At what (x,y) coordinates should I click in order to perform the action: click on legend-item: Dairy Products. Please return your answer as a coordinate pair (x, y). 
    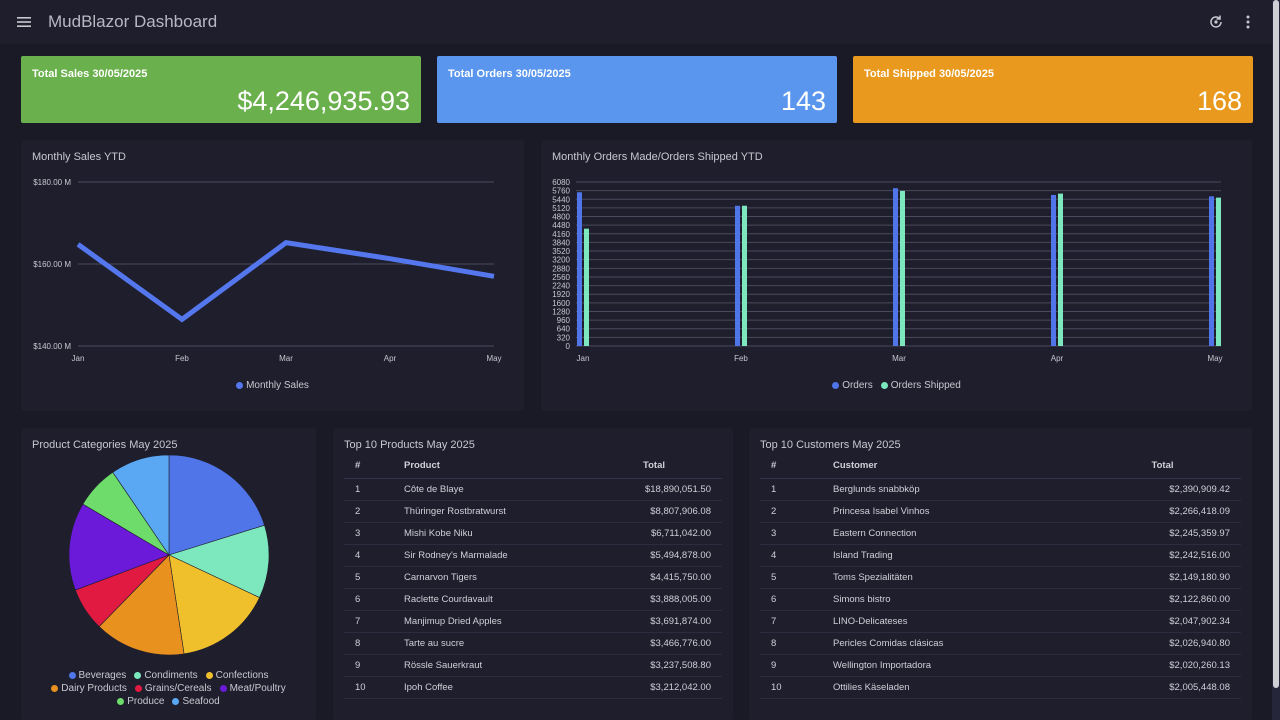
    Looking at the image, I should click on (89, 688).